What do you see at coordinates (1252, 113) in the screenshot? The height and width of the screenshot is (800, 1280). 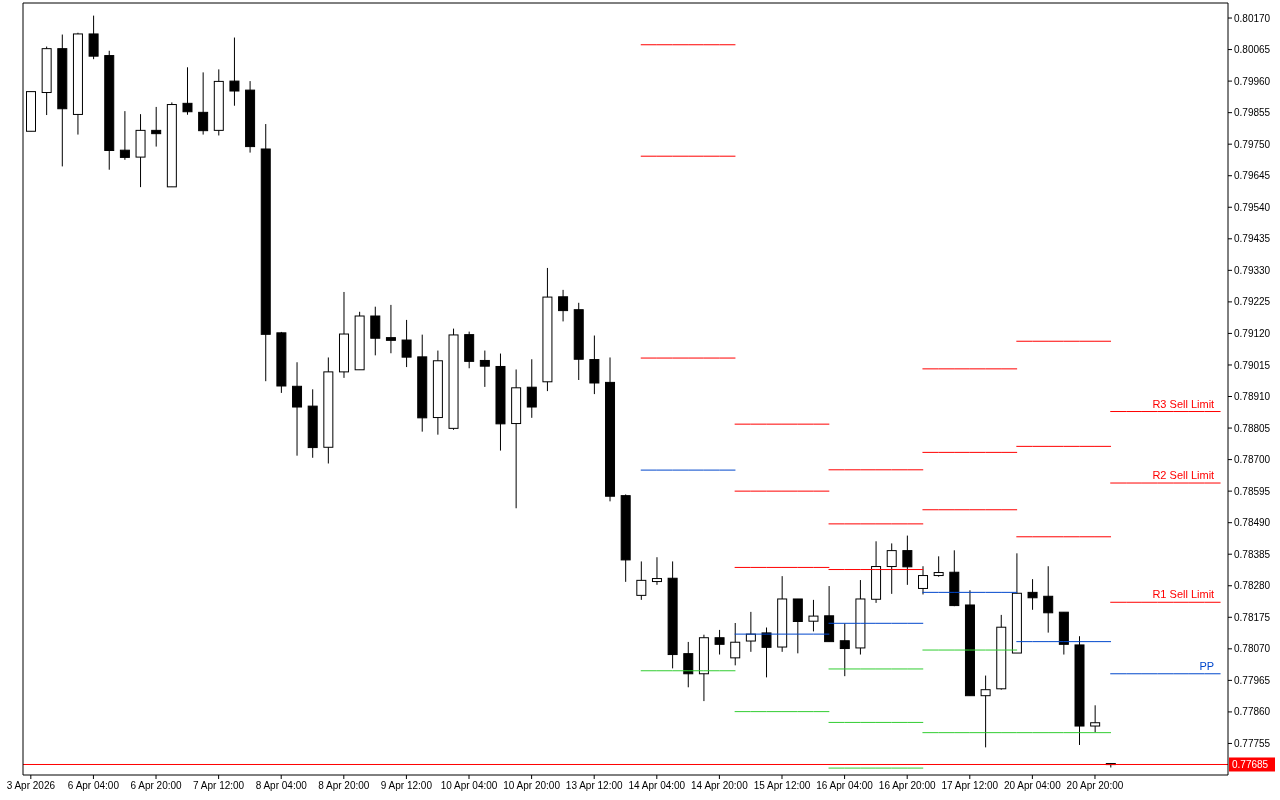 I see `y-tick-label: 0.79855` at bounding box center [1252, 113].